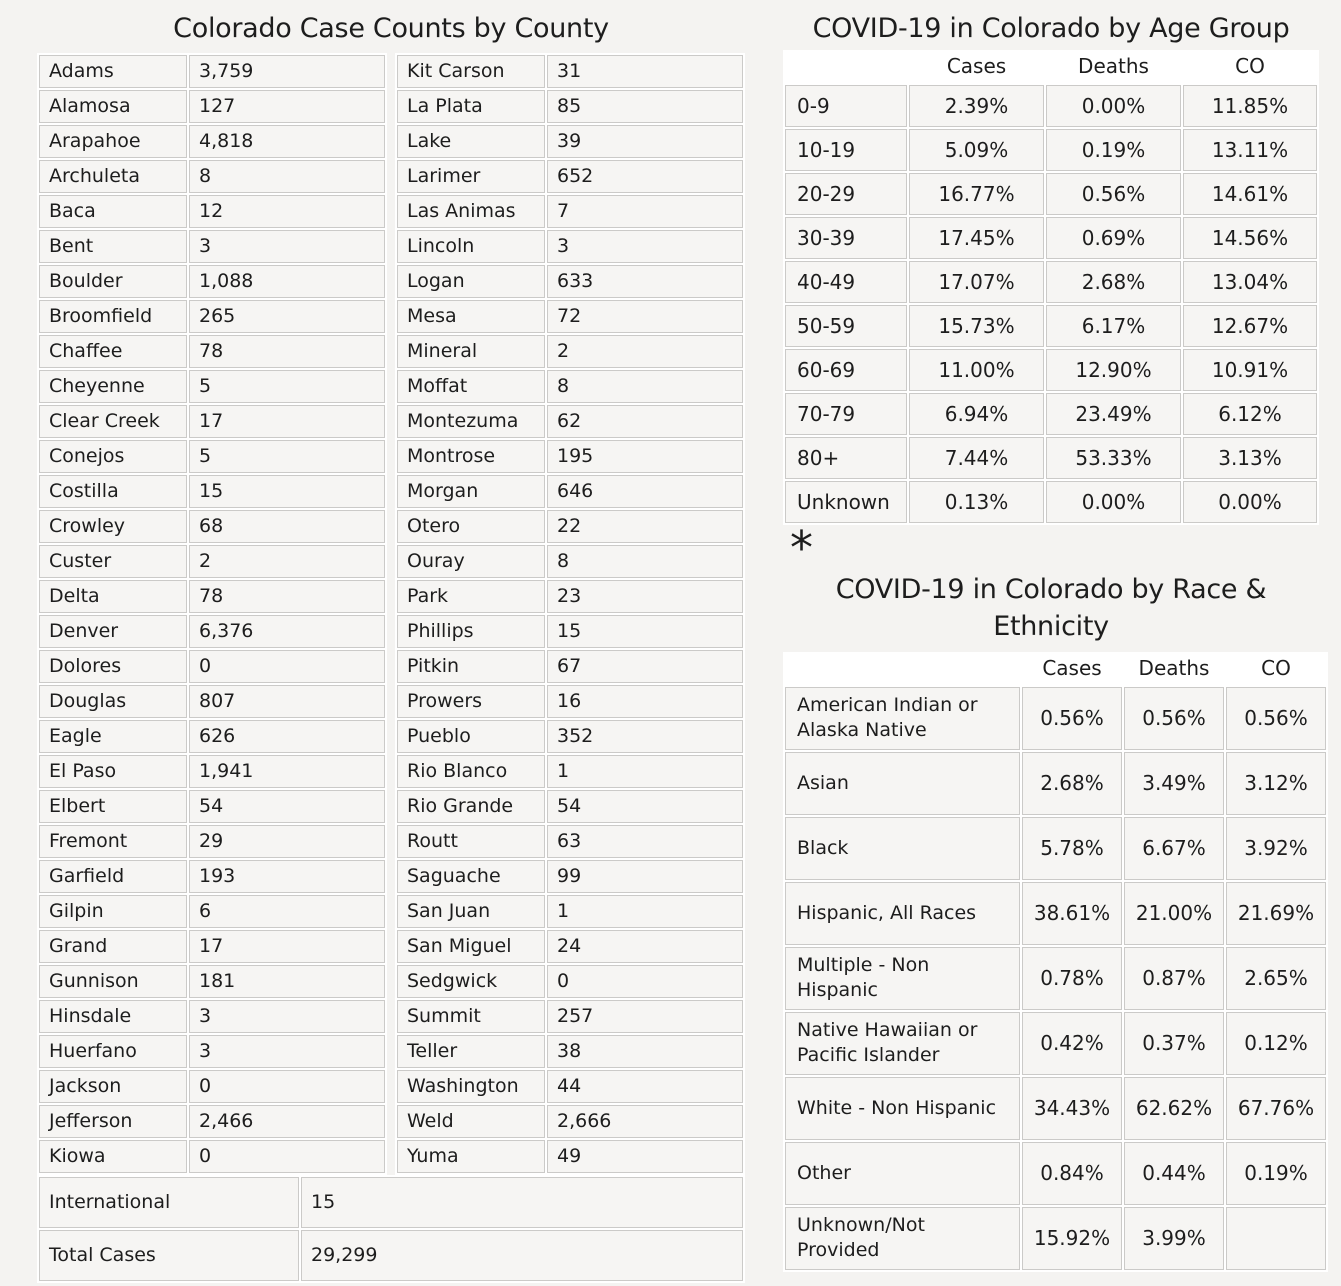 This screenshot has height=1286, width=1341. I want to click on row-label-cell: Cheyenne, so click(113, 386).